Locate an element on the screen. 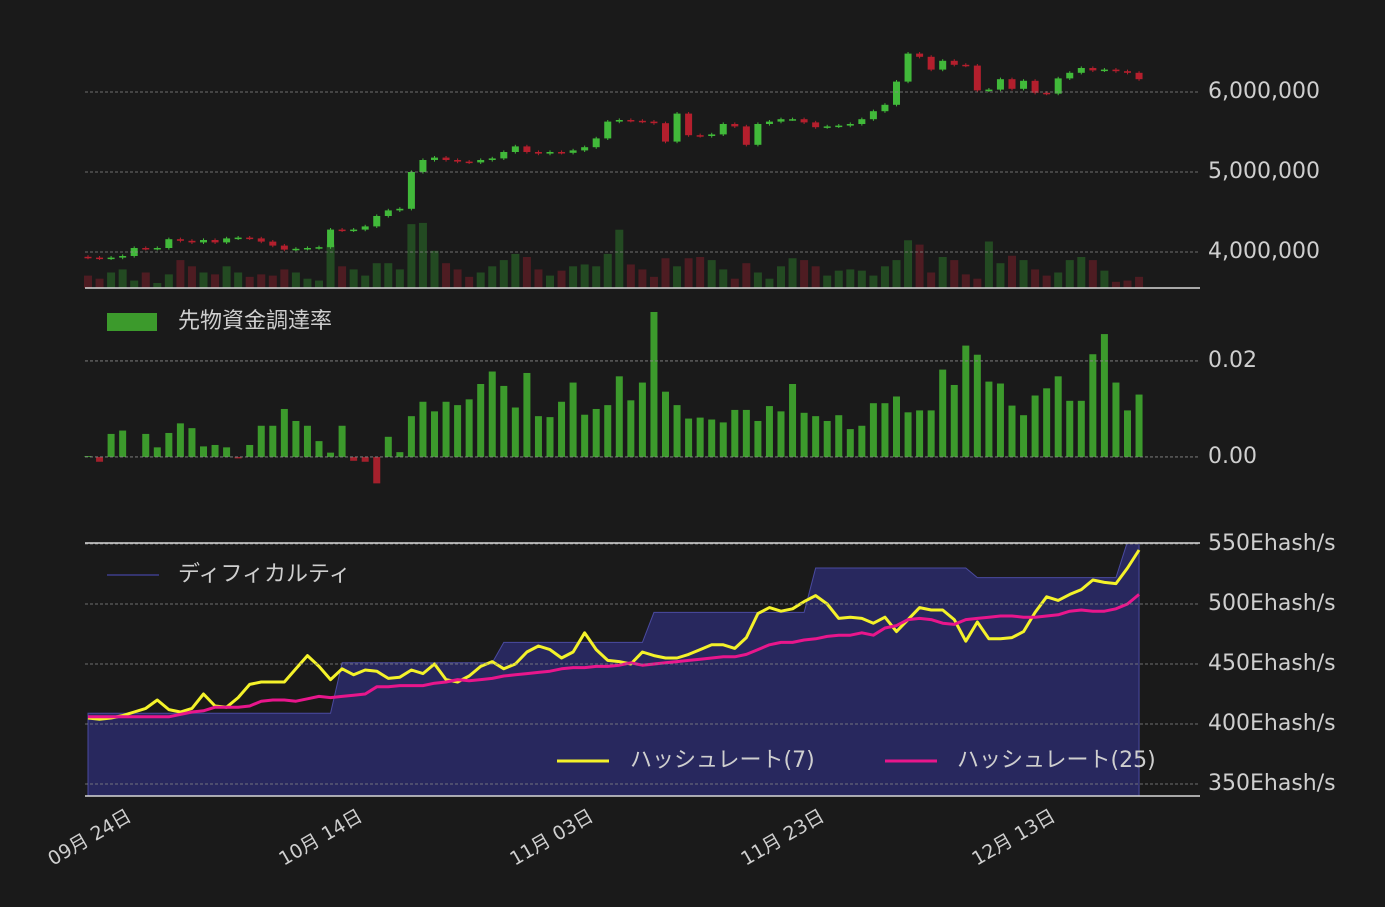 Image resolution: width=1385 pixels, height=907 pixels. y-tick-label: 0.00 is located at coordinates (1232, 456).